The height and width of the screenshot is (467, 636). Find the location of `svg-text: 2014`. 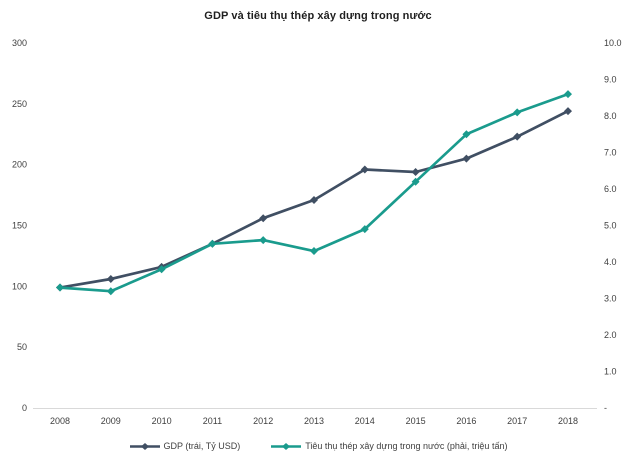

svg-text: 2014 is located at coordinates (365, 421).